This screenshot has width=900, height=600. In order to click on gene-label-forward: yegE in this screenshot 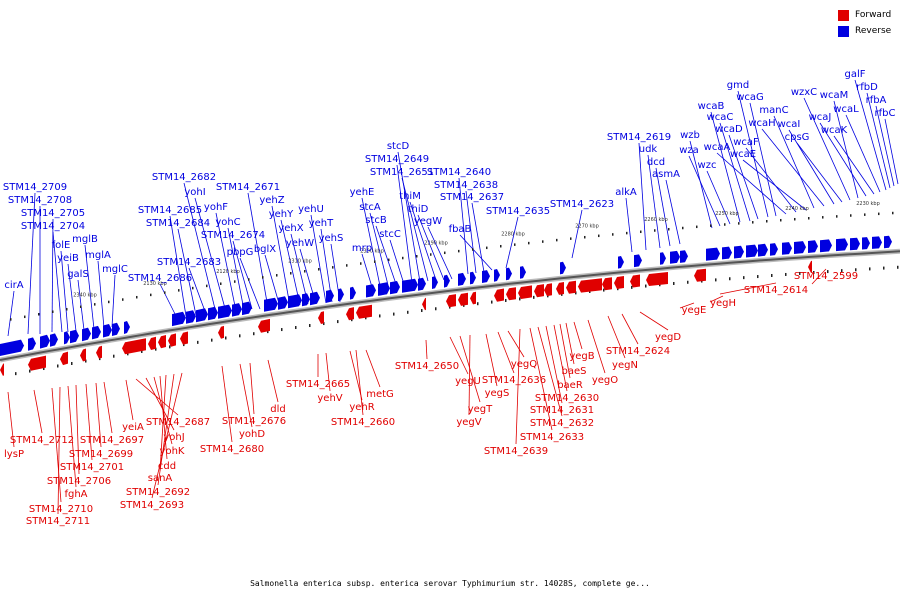, I will do `click(694, 310)`.